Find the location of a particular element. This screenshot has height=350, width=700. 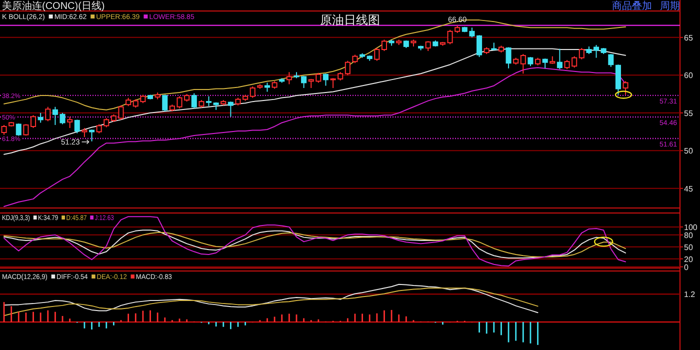

y-tick-label: 55 is located at coordinates (689, 113).